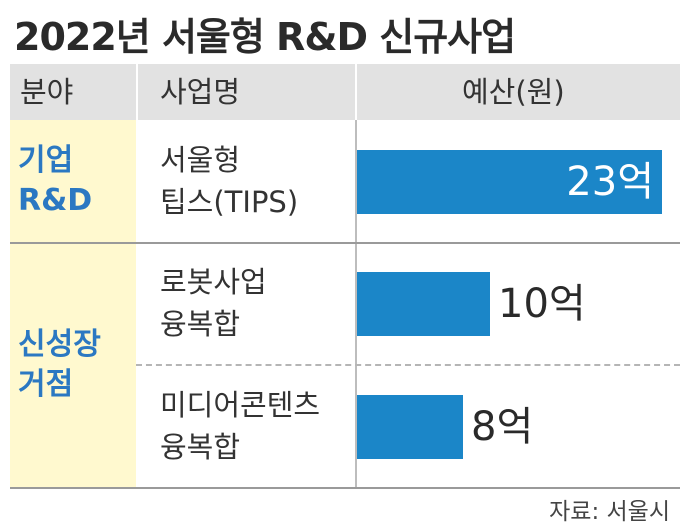  What do you see at coordinates (408, 365) in the screenshot?
I see `row-separator` at bounding box center [408, 365].